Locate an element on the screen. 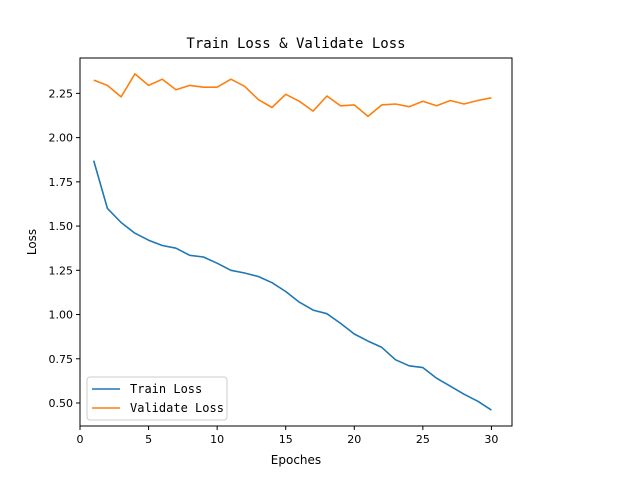  y-tick-label: 0.50 is located at coordinates (61, 403).